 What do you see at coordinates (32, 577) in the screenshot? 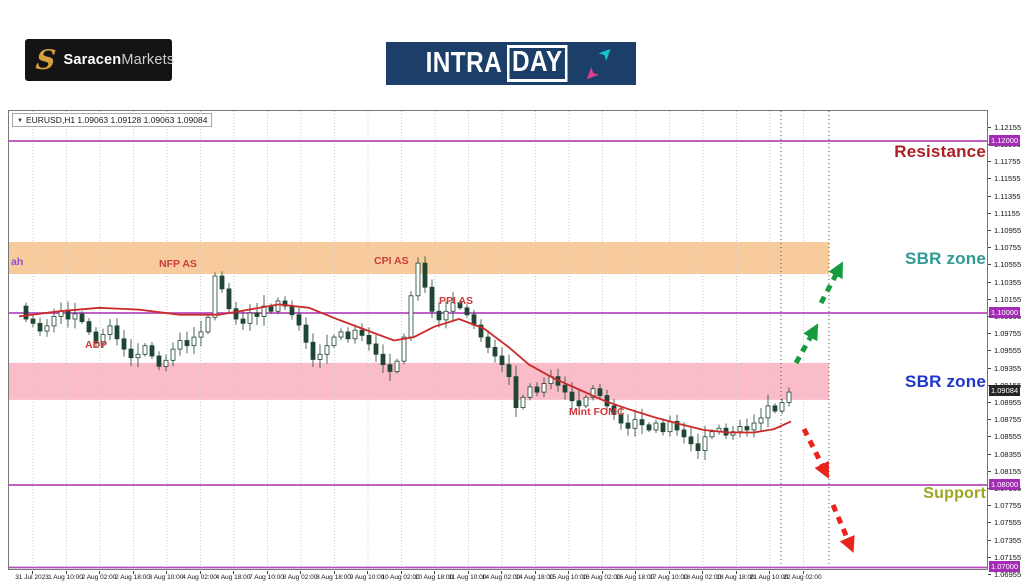
I see `time-tick-label: 31 Jul 2023` at bounding box center [32, 577].